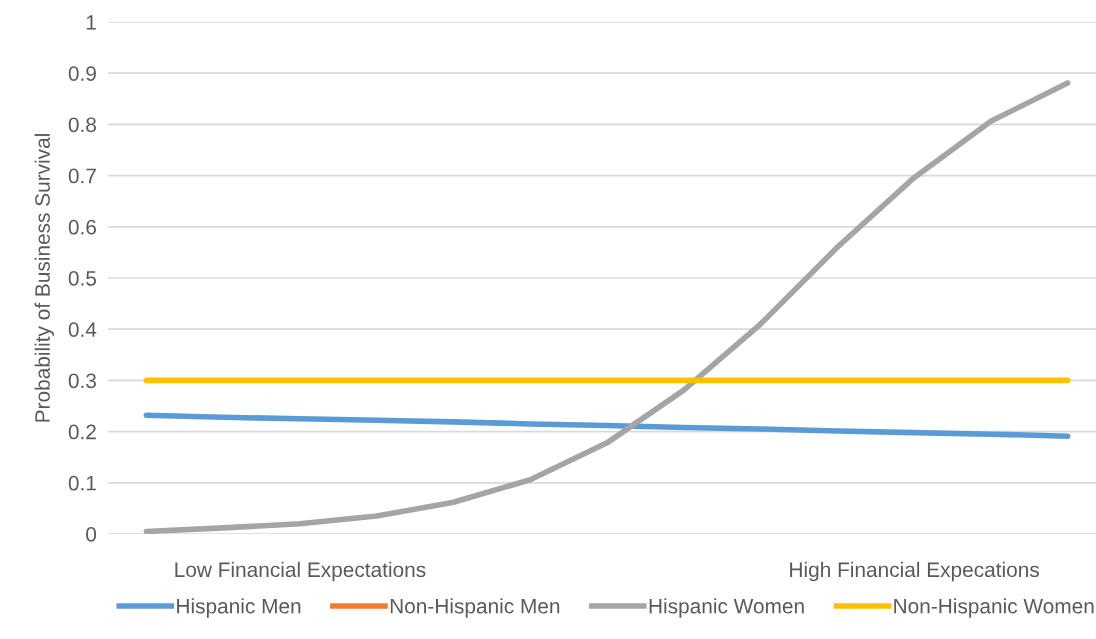 The width and height of the screenshot is (1096, 639). Describe the element at coordinates (726, 608) in the screenshot. I see `legend-label: Hispanic Women` at that location.